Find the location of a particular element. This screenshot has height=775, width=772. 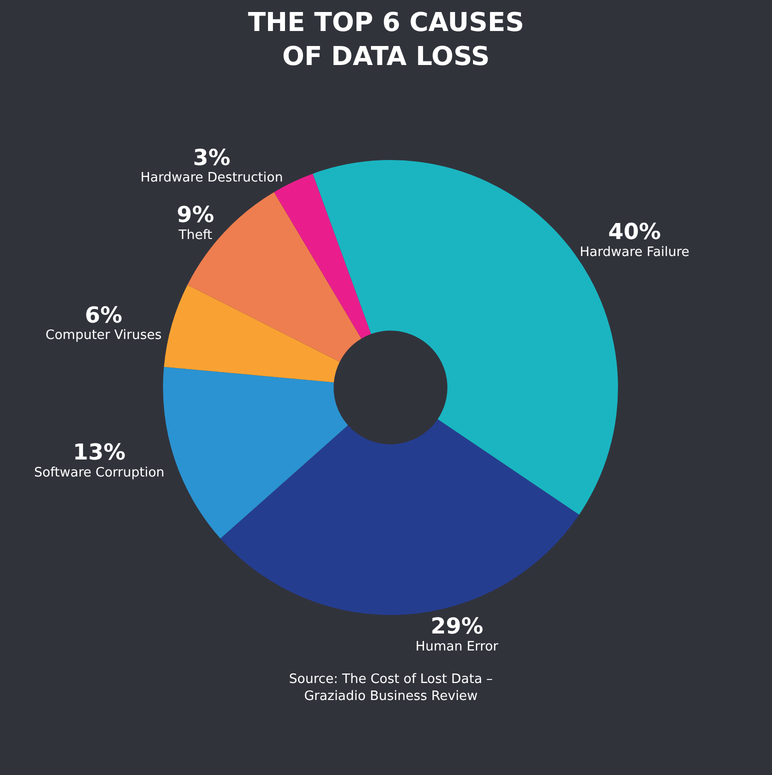

slice-label: Hardware Destruction is located at coordinates (211, 178).